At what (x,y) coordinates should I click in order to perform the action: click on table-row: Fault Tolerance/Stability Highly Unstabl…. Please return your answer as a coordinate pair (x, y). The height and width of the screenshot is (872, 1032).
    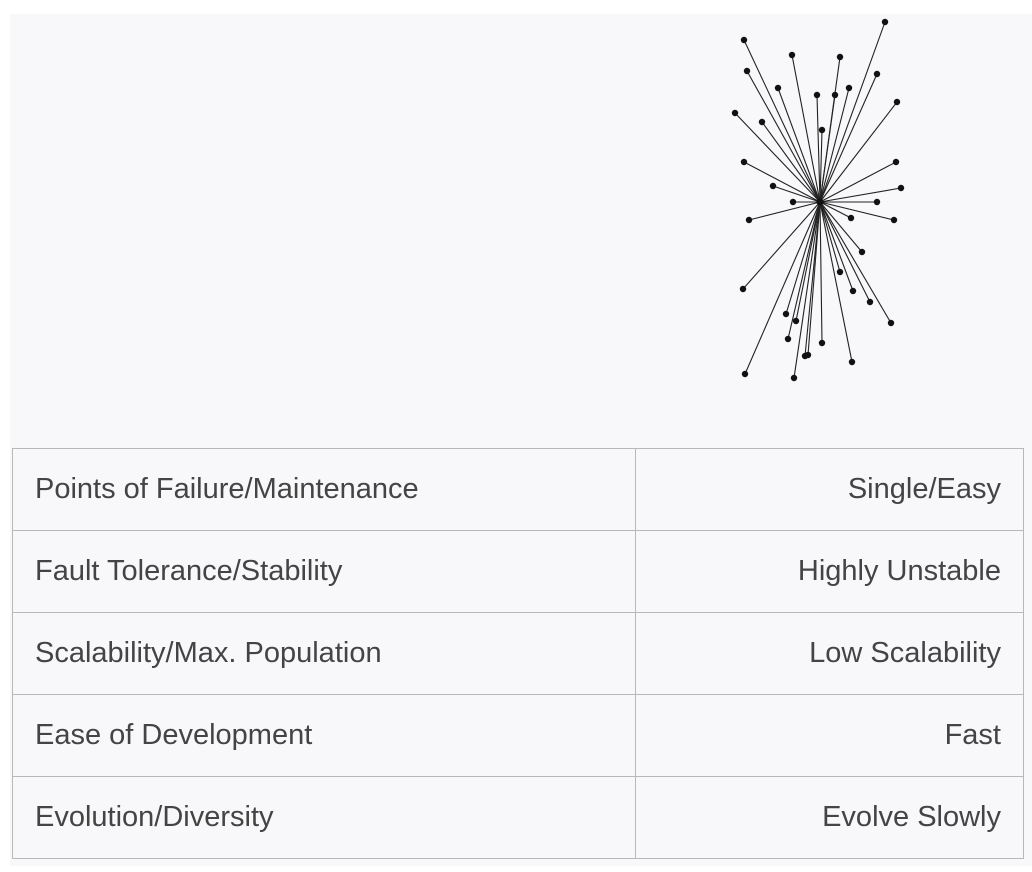
    Looking at the image, I should click on (518, 571).